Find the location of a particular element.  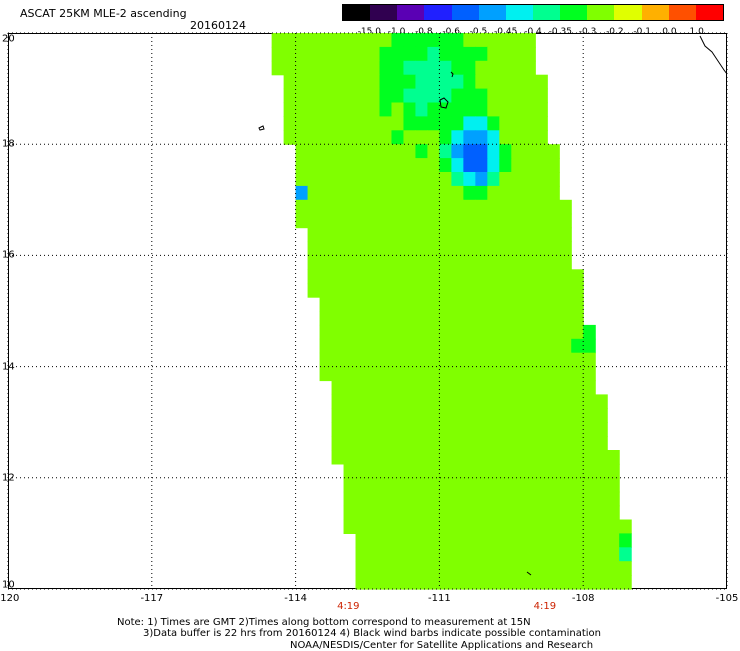

y-tick-label: 16 is located at coordinates (8, 255).